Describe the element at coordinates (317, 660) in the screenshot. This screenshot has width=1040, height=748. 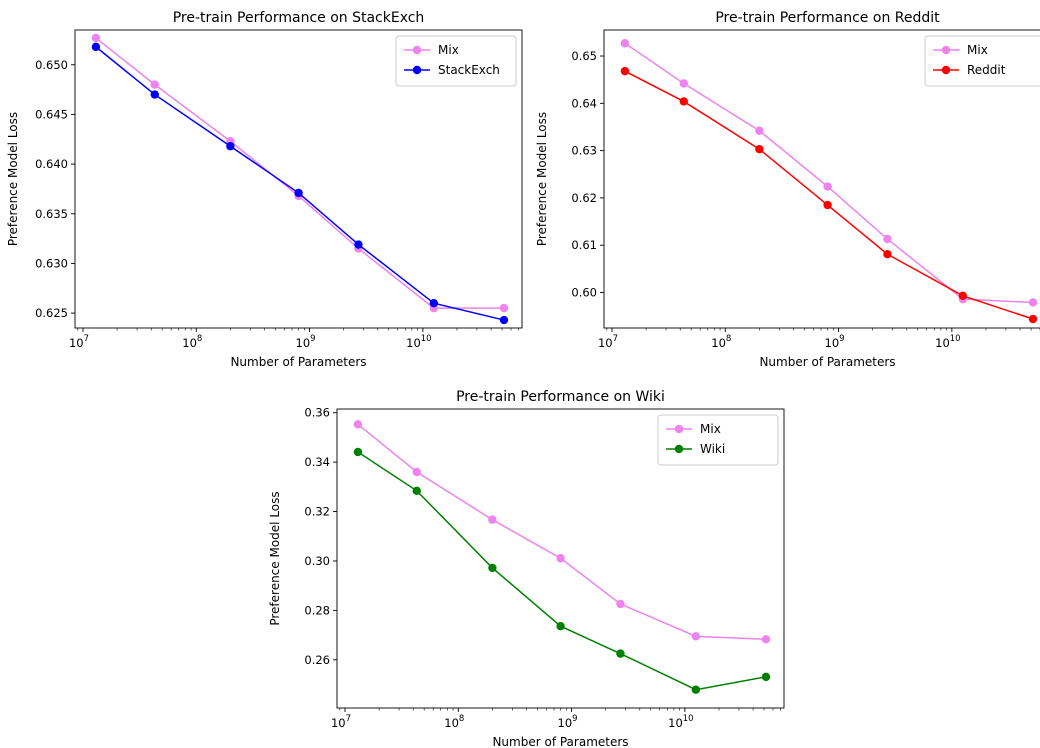
I see `y-tick-label: 0.26` at that location.